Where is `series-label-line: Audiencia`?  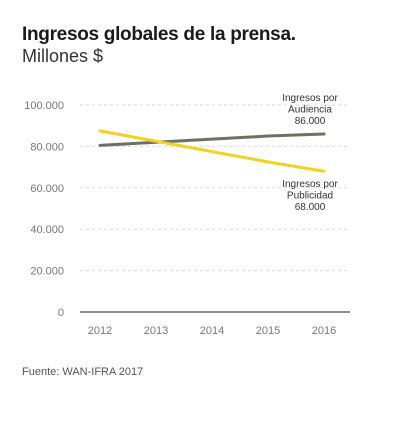 series-label-line: Audiencia is located at coordinates (310, 109).